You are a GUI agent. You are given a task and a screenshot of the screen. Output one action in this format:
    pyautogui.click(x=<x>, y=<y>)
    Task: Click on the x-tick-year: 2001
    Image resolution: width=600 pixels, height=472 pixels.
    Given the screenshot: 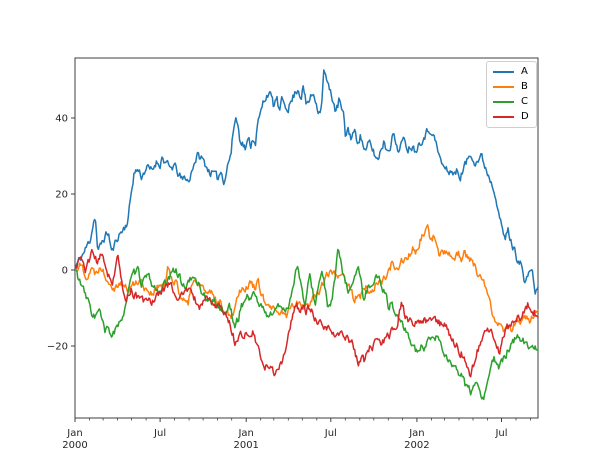 What is the action you would take?
    pyautogui.click(x=245, y=445)
    